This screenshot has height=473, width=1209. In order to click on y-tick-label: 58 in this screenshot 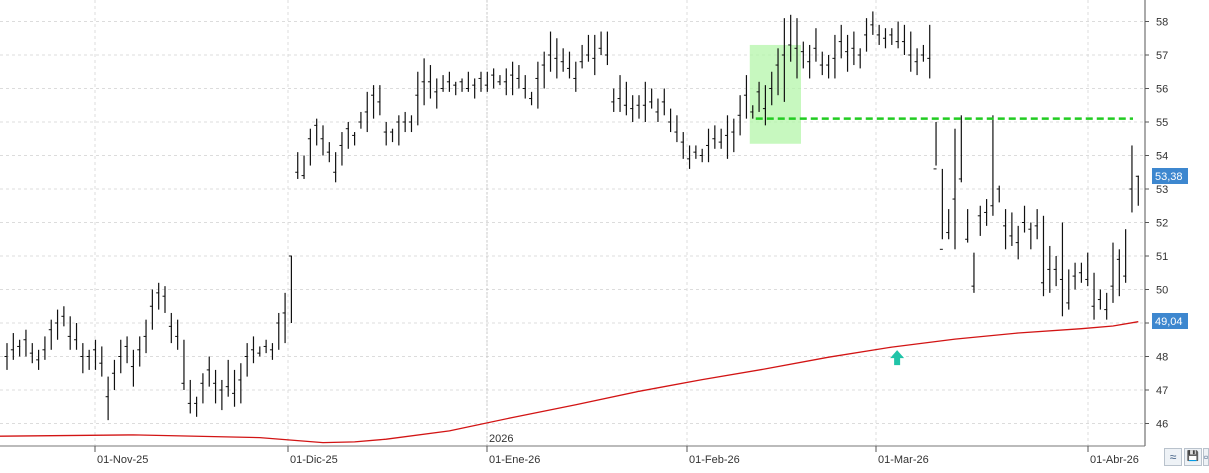, I will do `click(1162, 23)`.